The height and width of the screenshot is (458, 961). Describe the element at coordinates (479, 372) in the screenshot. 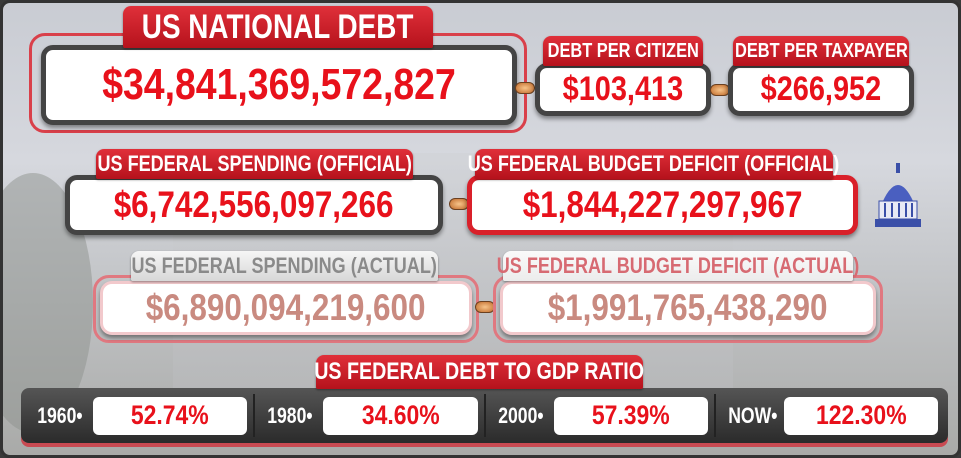

I see `gdp-ratio-title: US FEDERAL DEBT TO GDP RATIO` at that location.